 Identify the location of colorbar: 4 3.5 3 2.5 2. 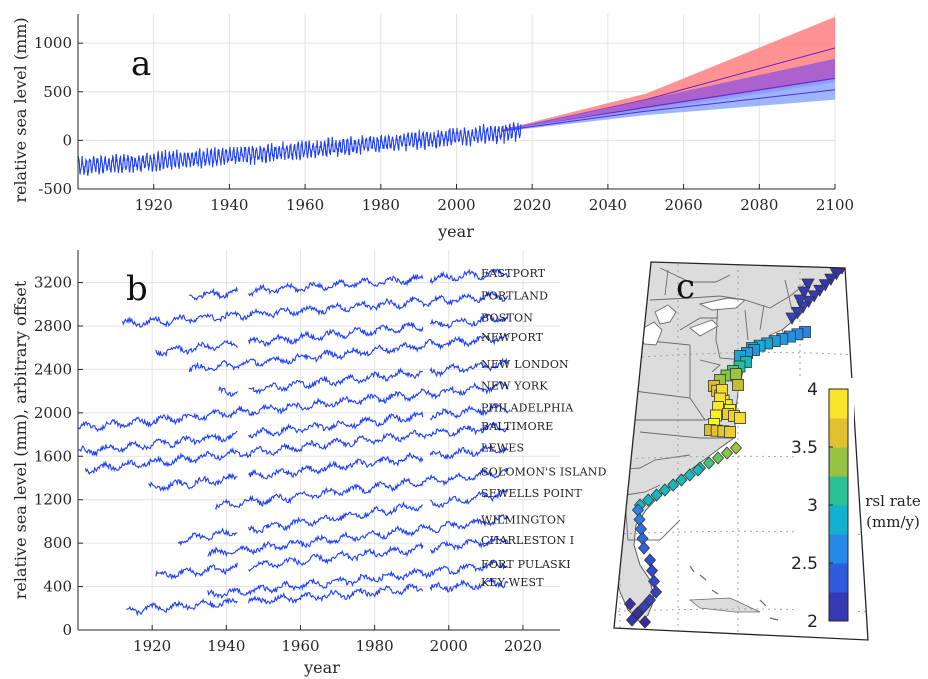
(822, 507).